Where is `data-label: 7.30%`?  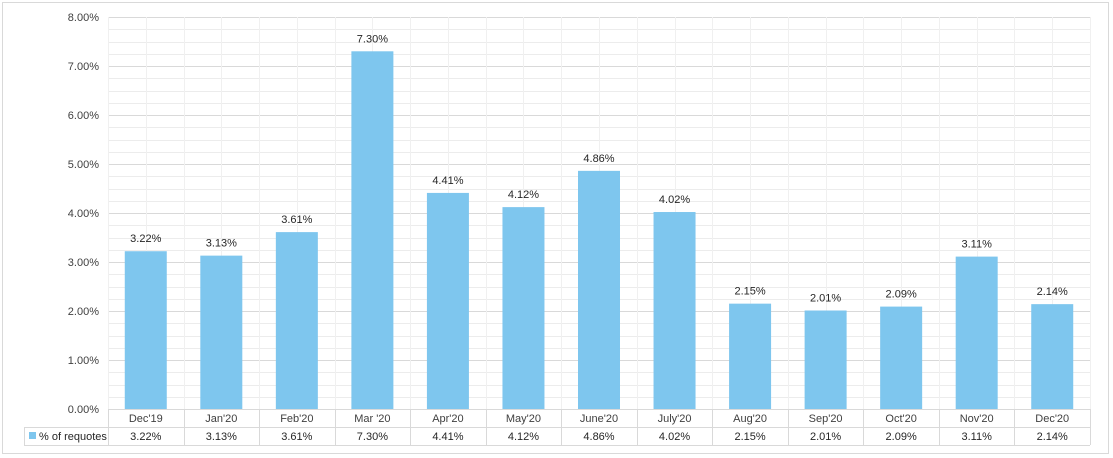 data-label: 7.30% is located at coordinates (372, 39).